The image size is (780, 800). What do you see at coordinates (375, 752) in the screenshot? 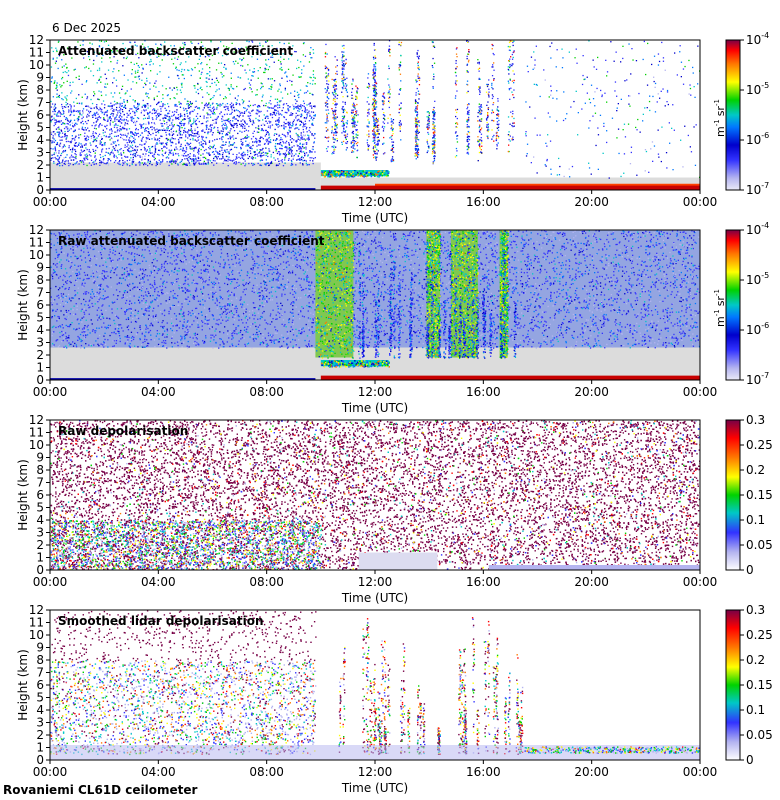
I see `boundary-layer` at bounding box center [375, 752].